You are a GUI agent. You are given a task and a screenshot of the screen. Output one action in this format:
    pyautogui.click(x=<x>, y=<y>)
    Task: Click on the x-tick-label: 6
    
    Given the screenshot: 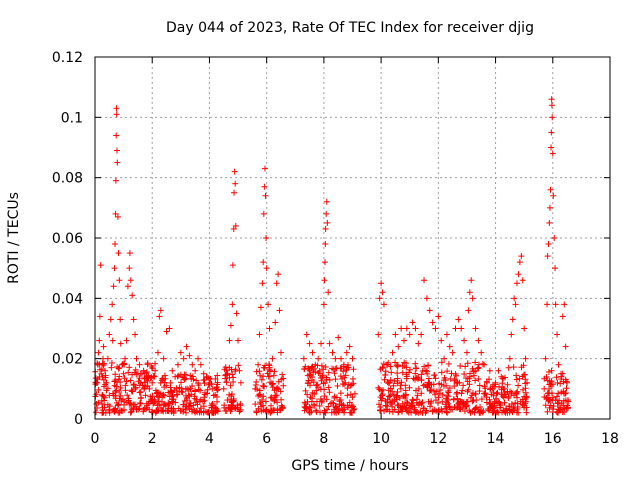 What is the action you would take?
    pyautogui.click(x=266, y=439)
    